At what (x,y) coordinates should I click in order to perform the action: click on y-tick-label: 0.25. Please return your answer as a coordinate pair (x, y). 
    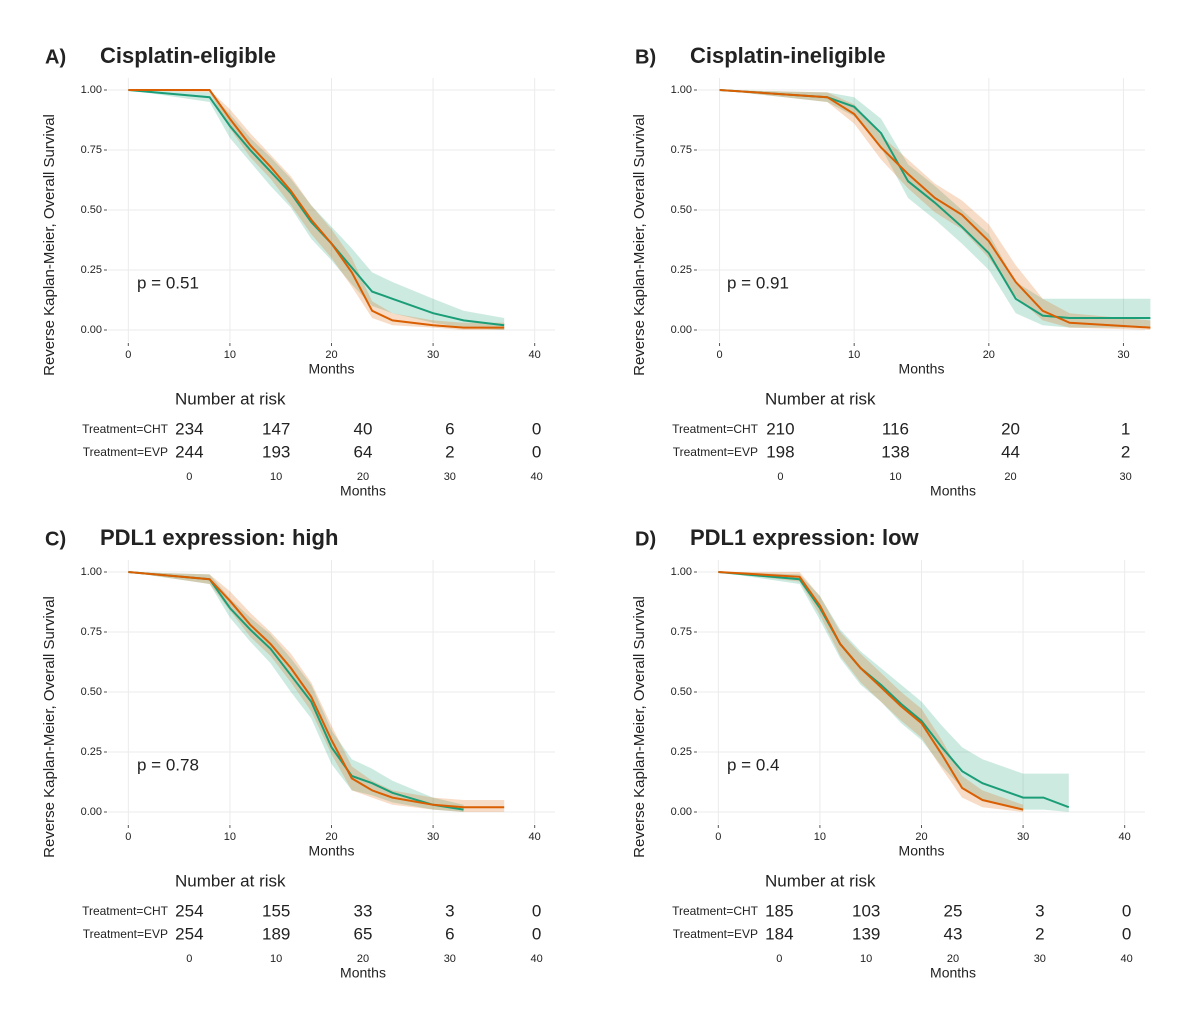
    Looking at the image, I should click on (91, 752).